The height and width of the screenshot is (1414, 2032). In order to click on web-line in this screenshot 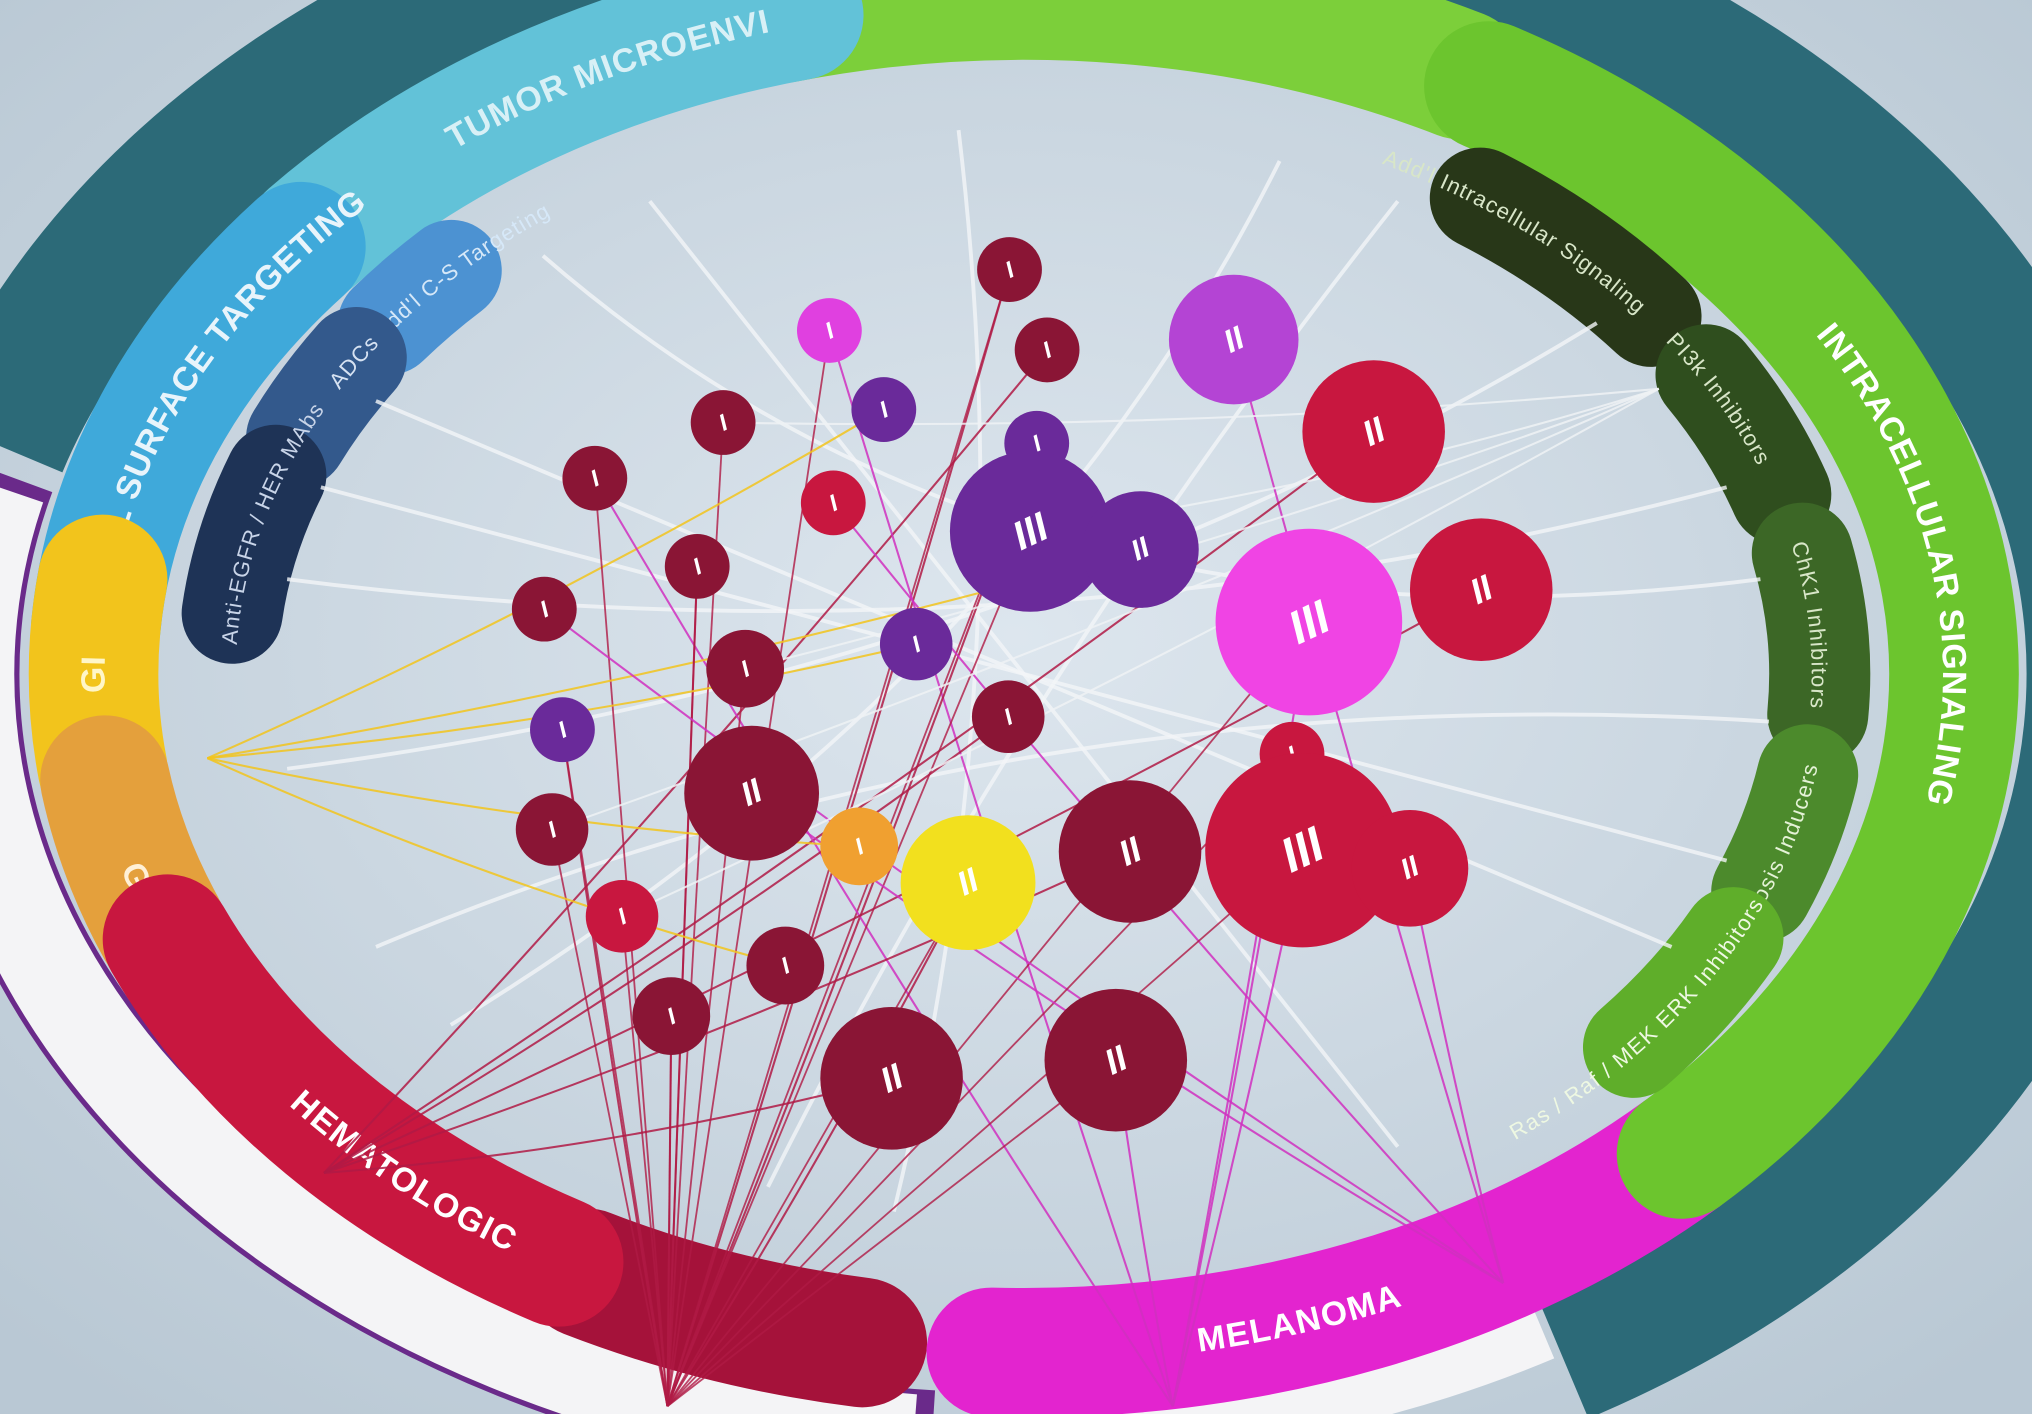, I will do `click(1072, 830)`.